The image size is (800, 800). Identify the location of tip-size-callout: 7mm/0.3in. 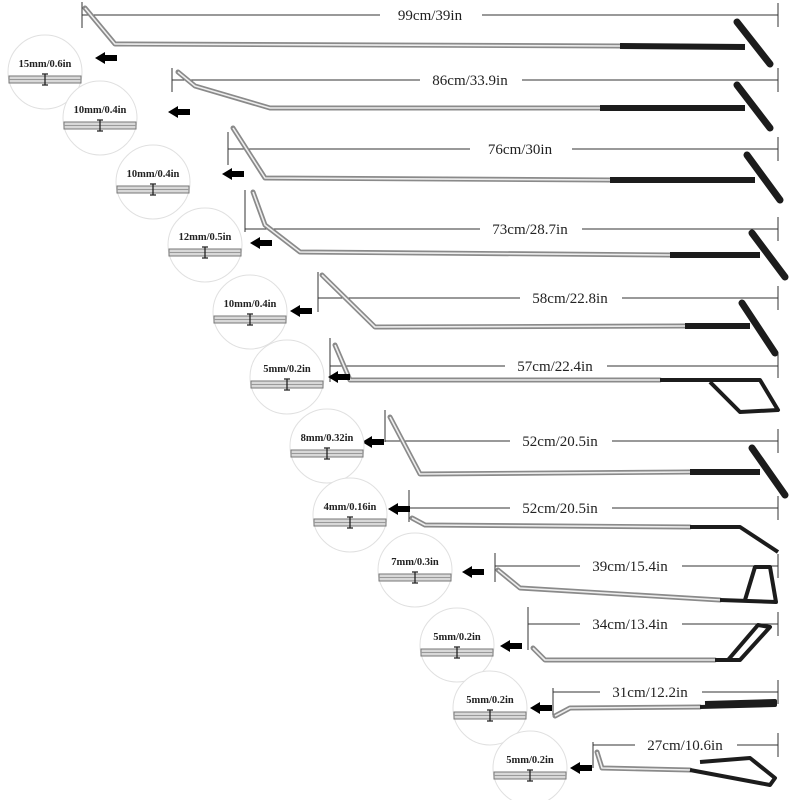
(415, 570).